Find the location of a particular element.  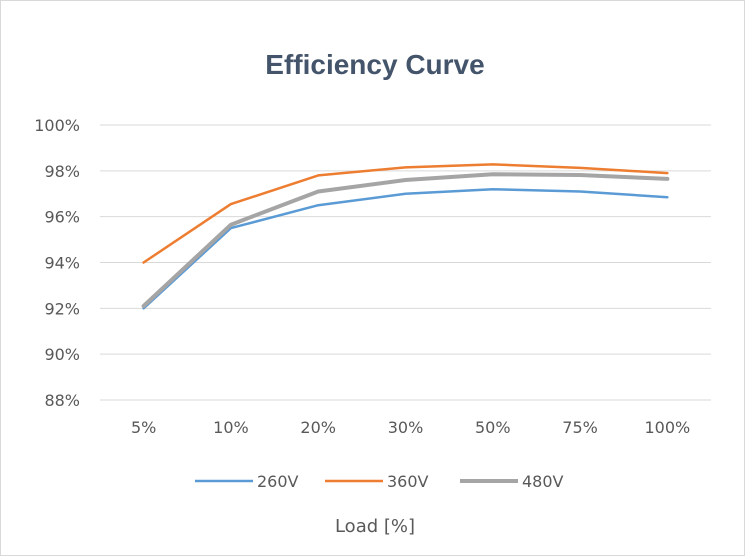

y-tick-label: 92% is located at coordinates (62, 308).